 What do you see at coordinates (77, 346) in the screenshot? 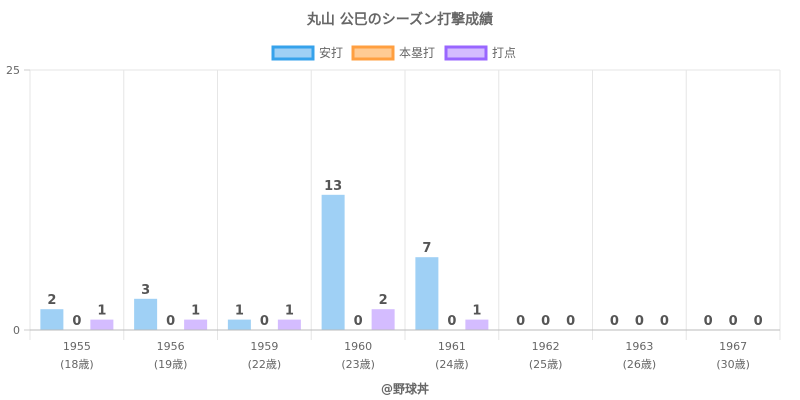
I see `x-tick-year: 1955` at bounding box center [77, 346].